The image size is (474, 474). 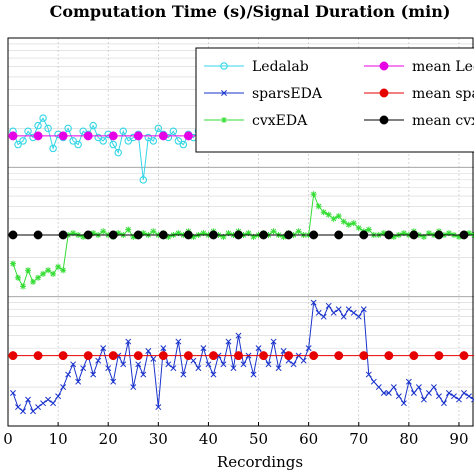 I want to click on x-tick-label: 80, so click(x=408, y=439).